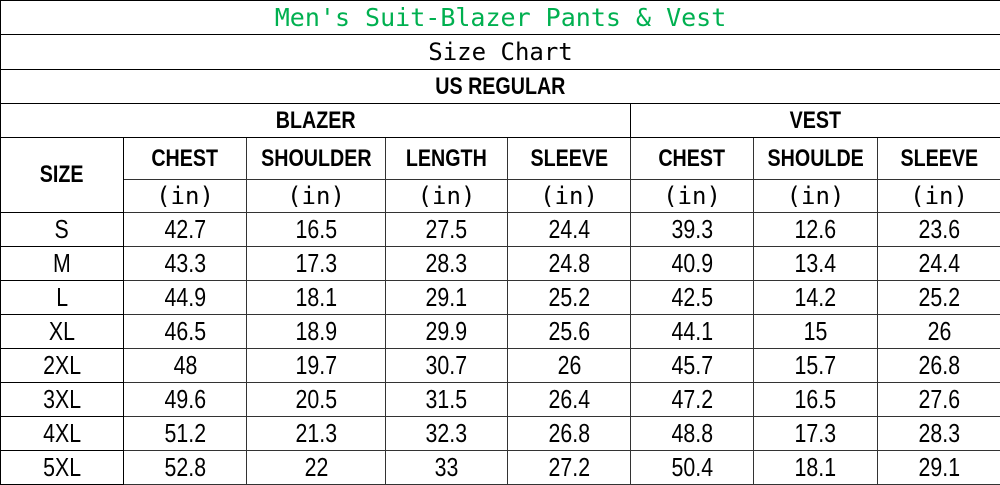 Image resolution: width=1000 pixels, height=485 pixels. I want to click on size-cell: 3XL, so click(62, 399).